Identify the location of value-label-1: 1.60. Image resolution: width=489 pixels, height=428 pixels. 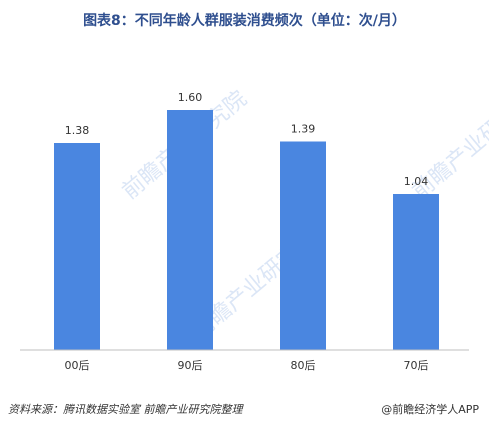
(190, 97).